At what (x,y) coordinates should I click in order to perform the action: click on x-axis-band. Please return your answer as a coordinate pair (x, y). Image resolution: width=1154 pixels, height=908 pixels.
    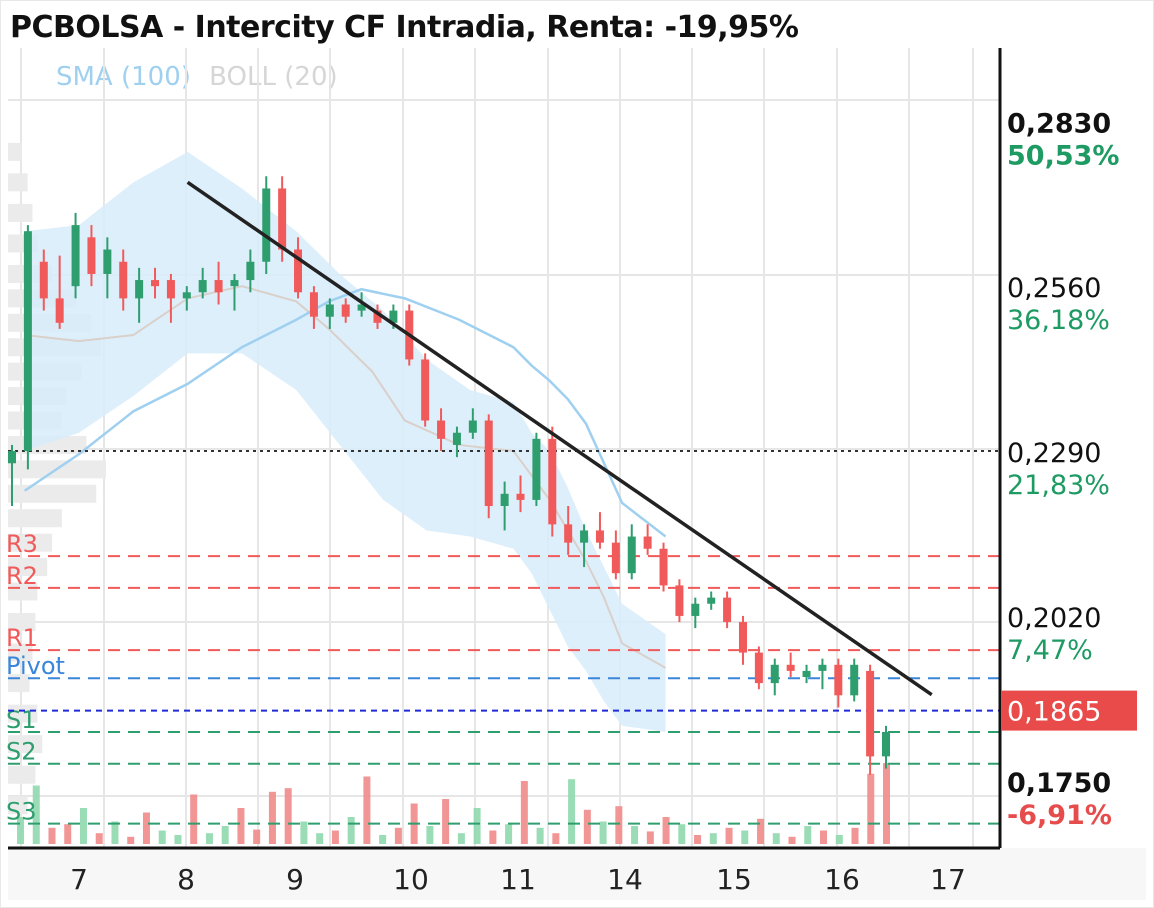
    Looking at the image, I should click on (577, 874).